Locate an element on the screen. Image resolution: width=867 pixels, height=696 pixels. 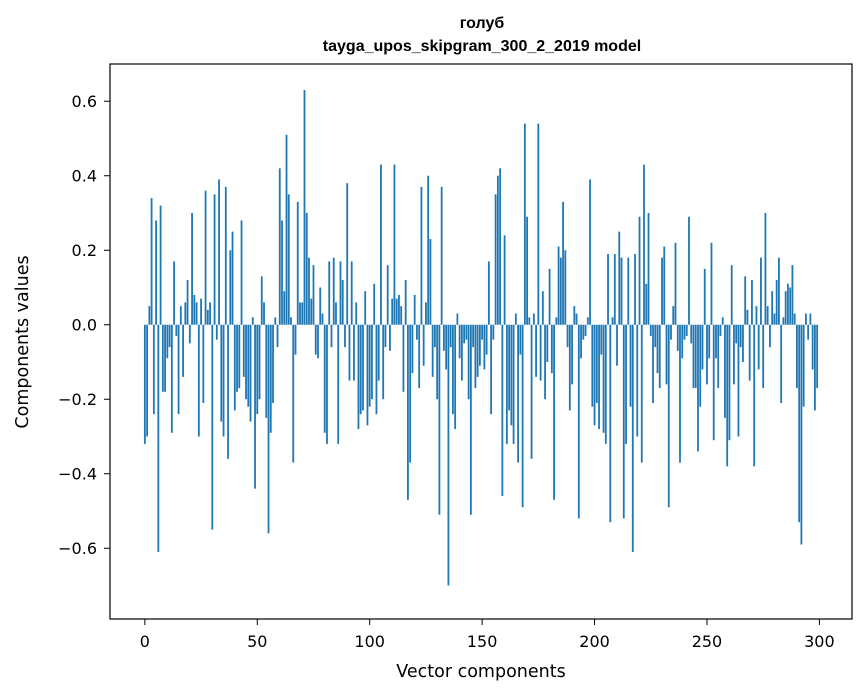
chart-title: голуб is located at coordinates (482, 23).